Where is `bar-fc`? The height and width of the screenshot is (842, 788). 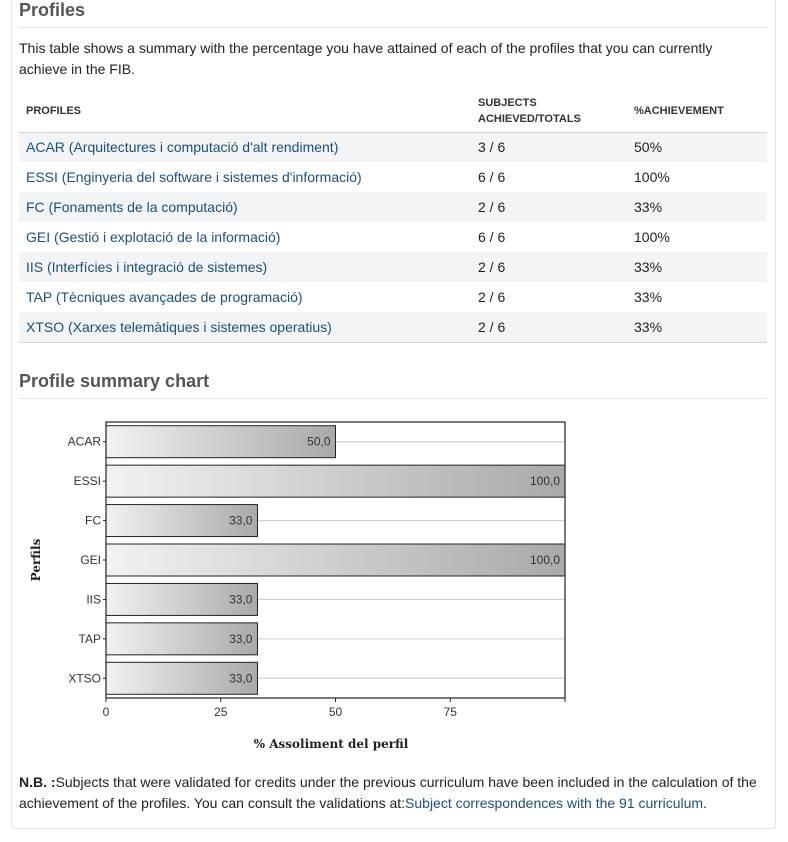 bar-fc is located at coordinates (181, 521).